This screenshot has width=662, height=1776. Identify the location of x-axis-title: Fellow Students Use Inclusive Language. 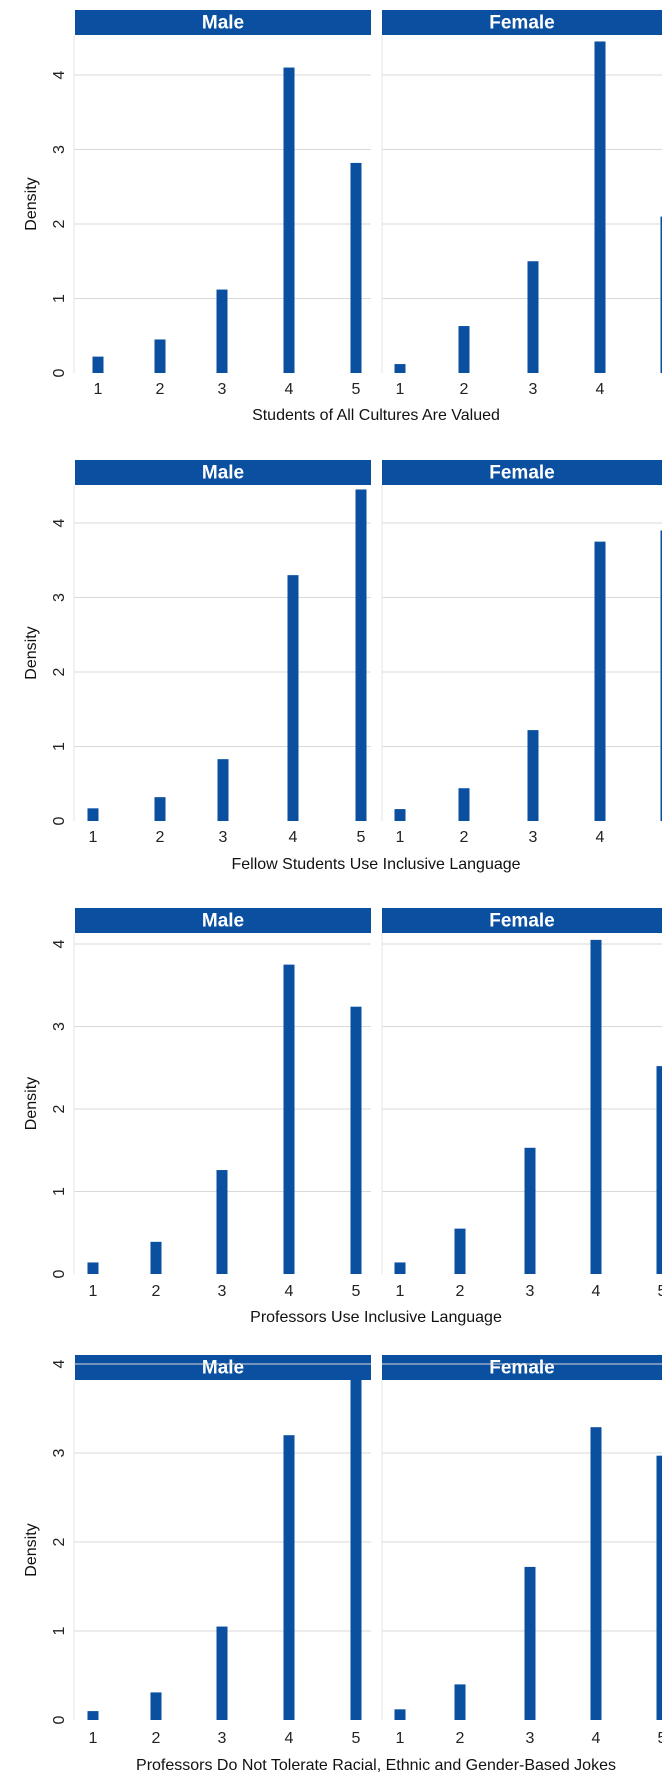
(375, 864).